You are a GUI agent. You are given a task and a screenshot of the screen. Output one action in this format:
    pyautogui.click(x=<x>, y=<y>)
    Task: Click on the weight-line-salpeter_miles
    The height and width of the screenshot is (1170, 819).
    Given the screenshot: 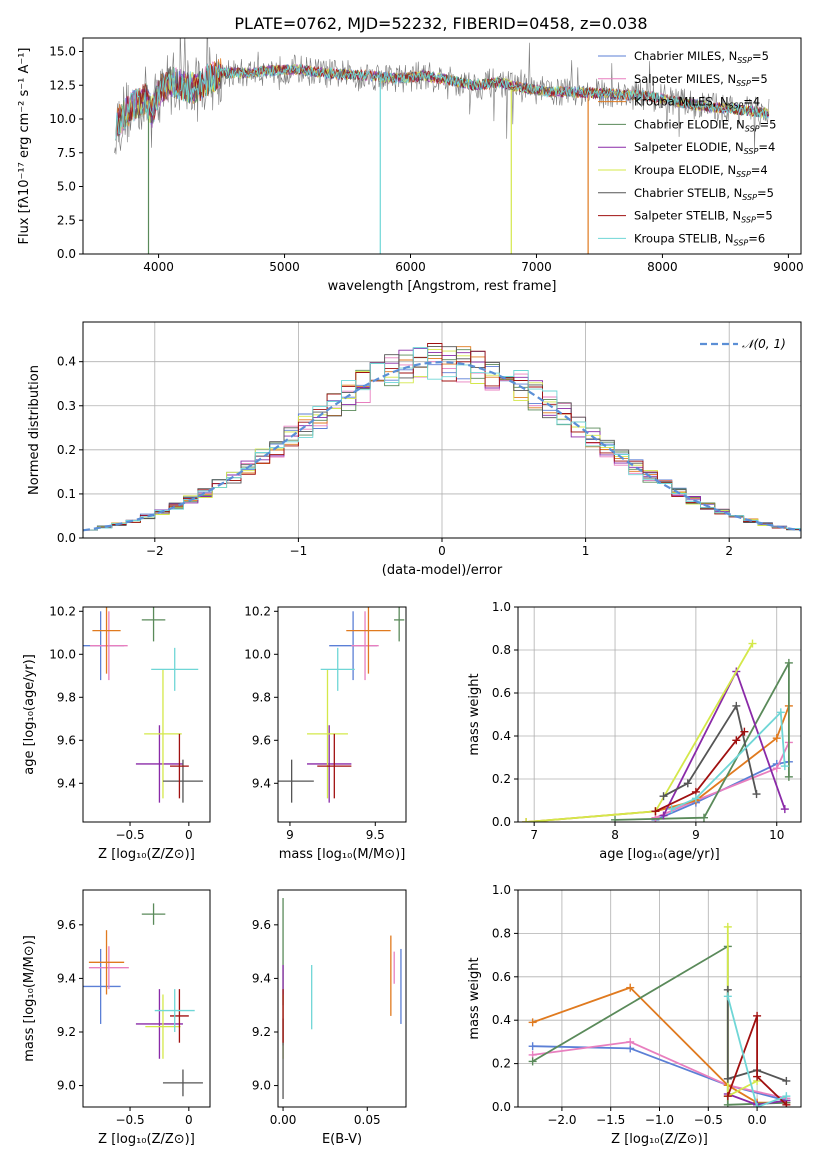 What is the action you would take?
    pyautogui.click(x=659, y=1070)
    